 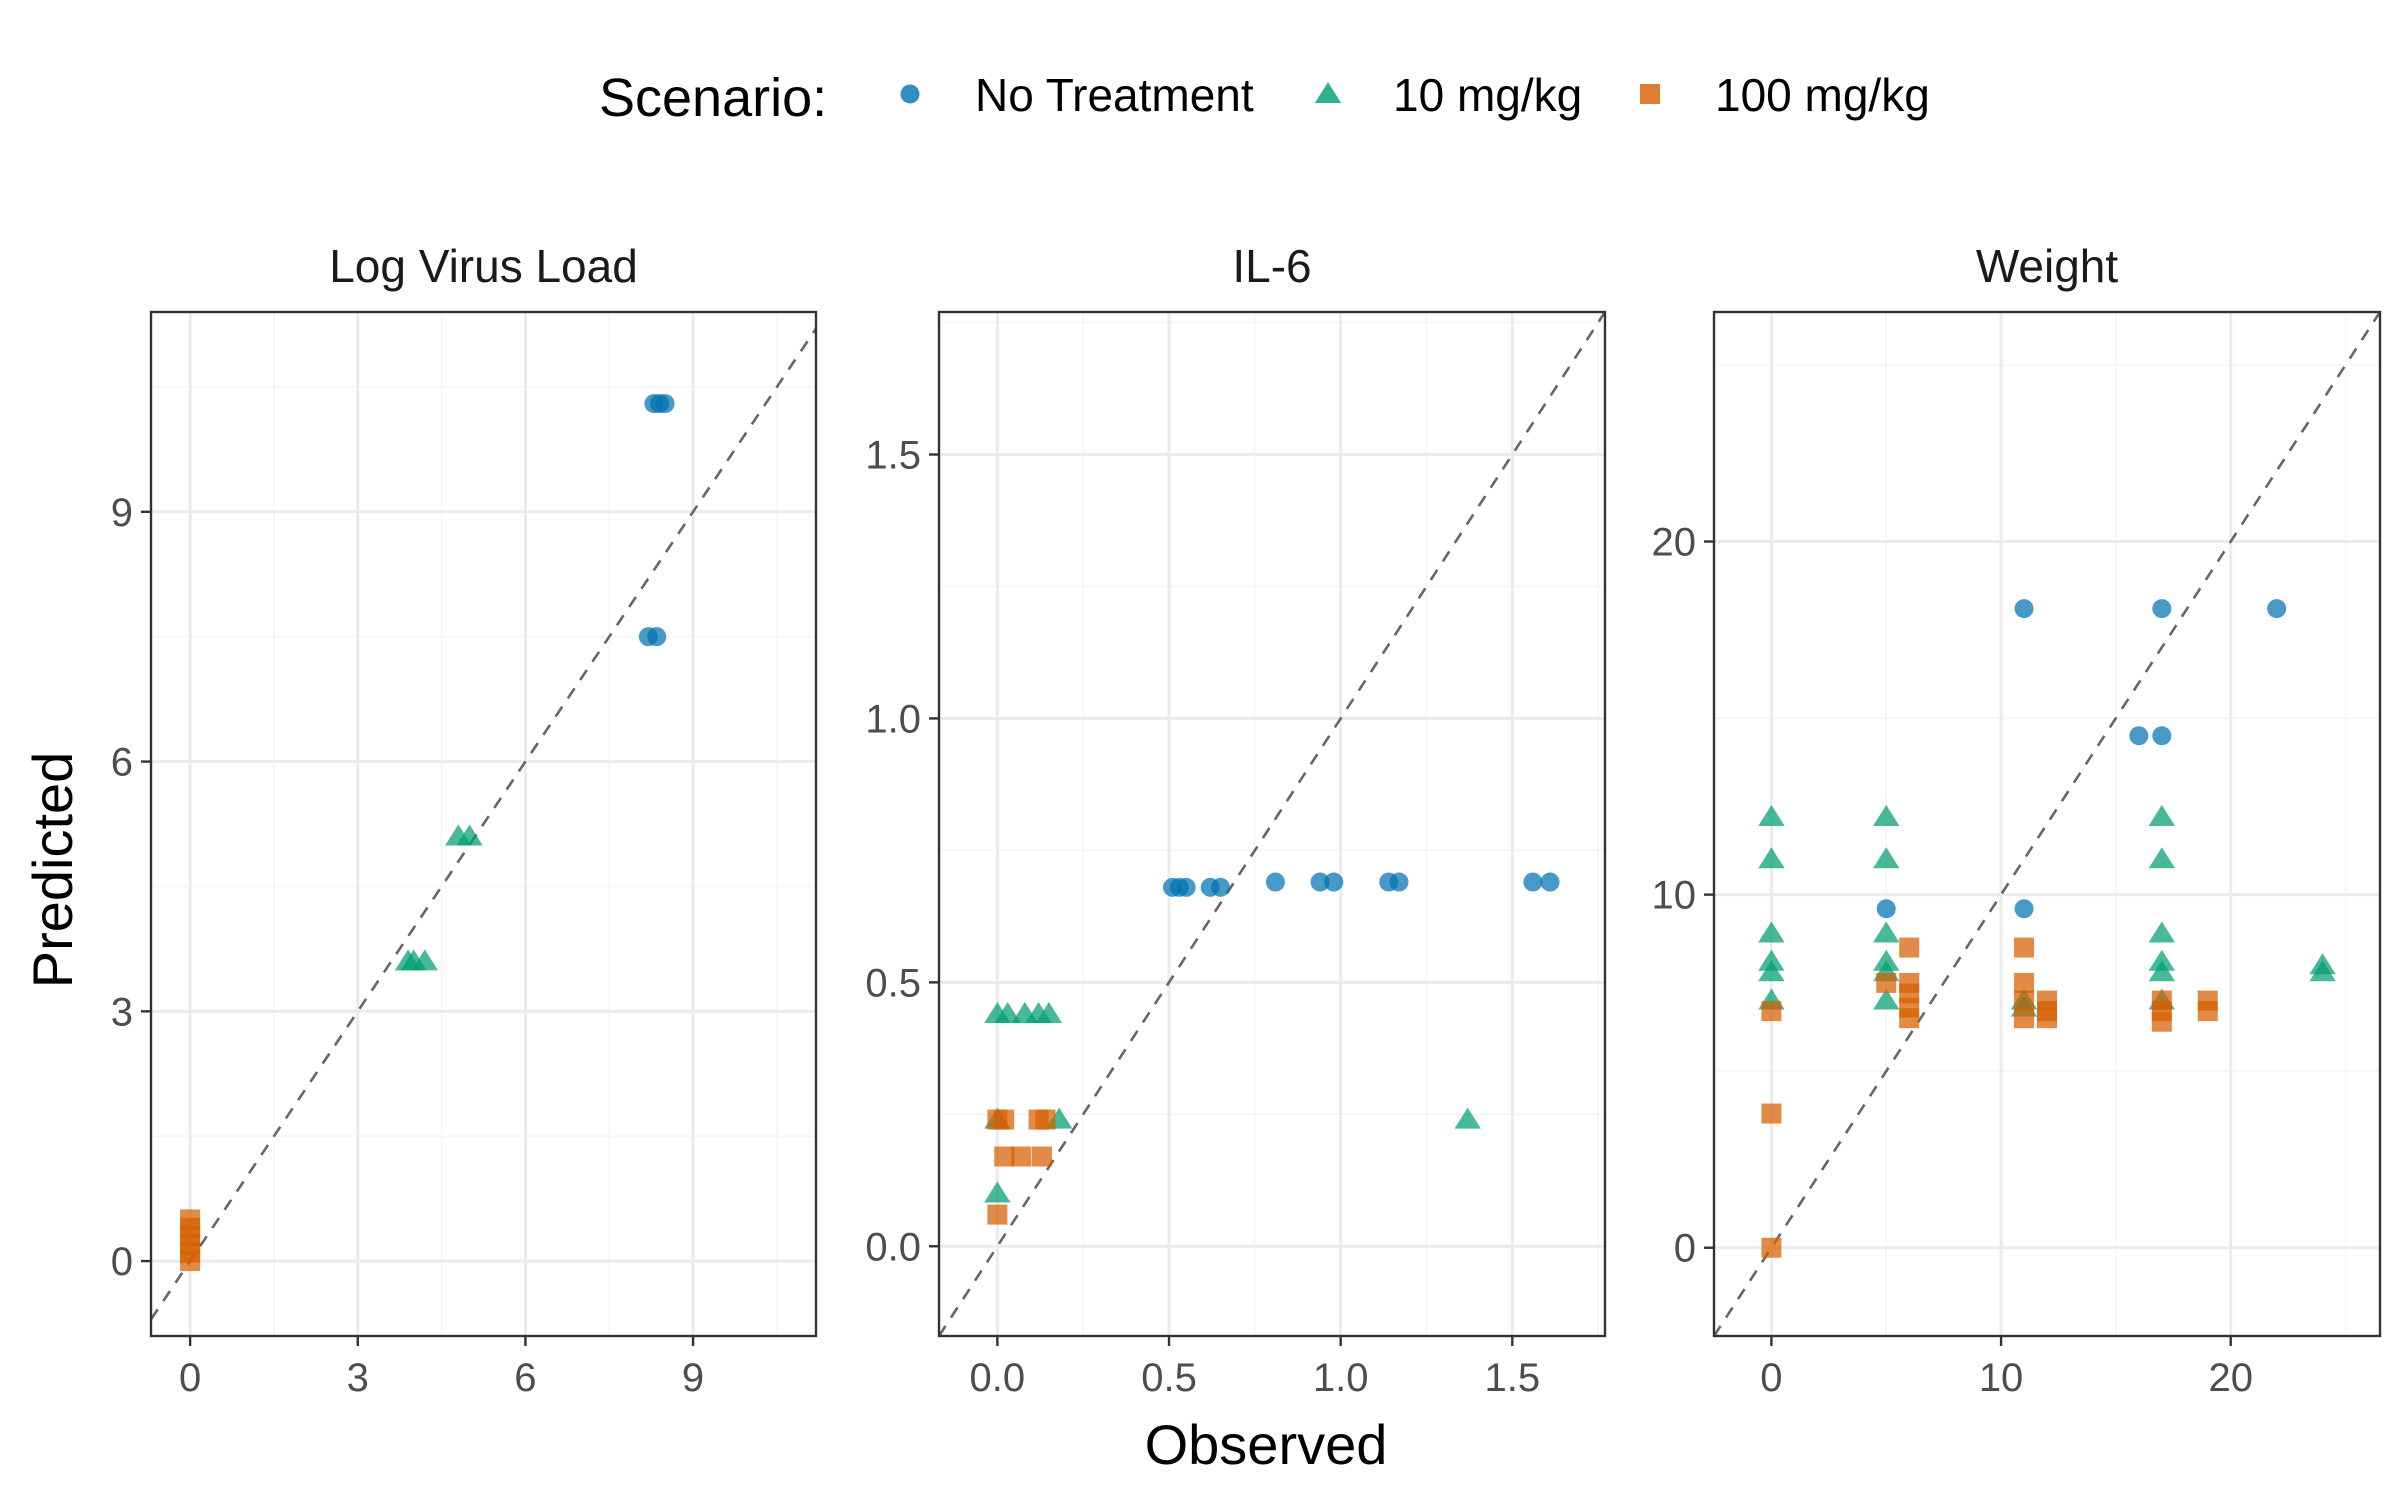 What do you see at coordinates (122, 1012) in the screenshot?
I see `y-tick-label: 3` at bounding box center [122, 1012].